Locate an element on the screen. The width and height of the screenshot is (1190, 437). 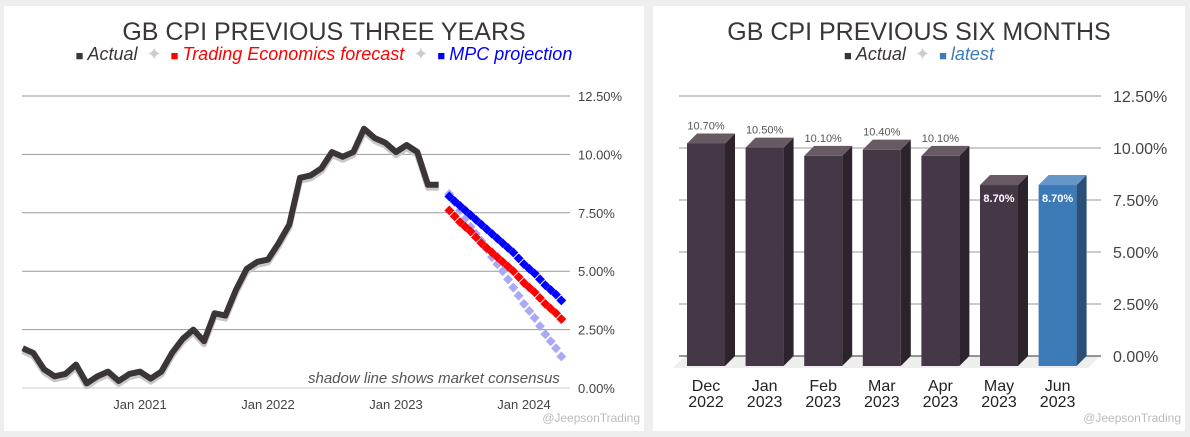
x-tick-label-month: Jun is located at coordinates (1058, 386).